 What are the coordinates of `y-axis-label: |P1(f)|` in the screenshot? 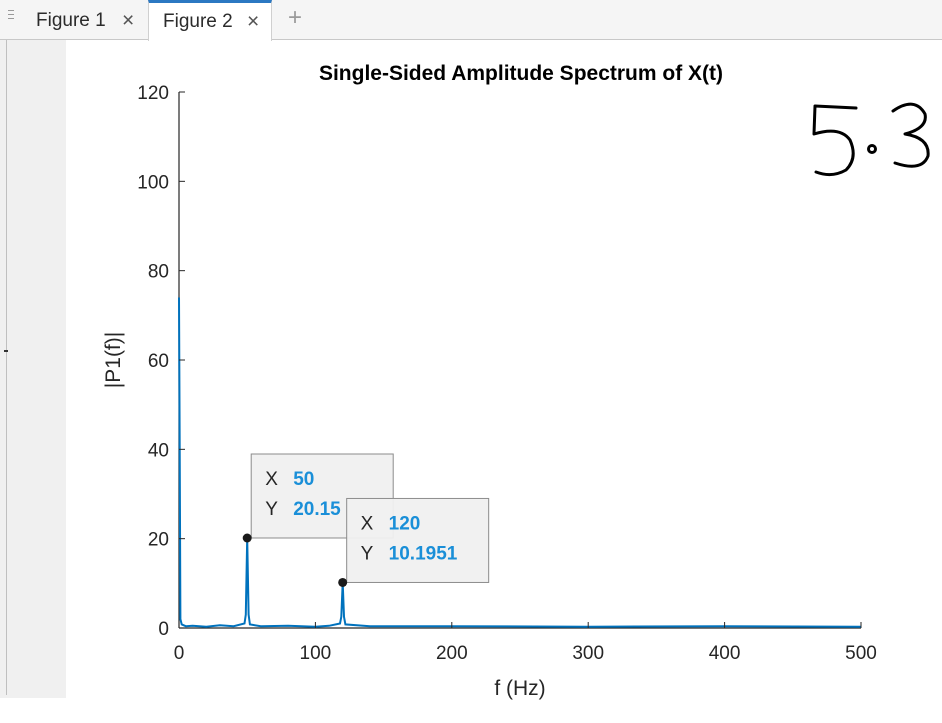 It's located at (113, 360).